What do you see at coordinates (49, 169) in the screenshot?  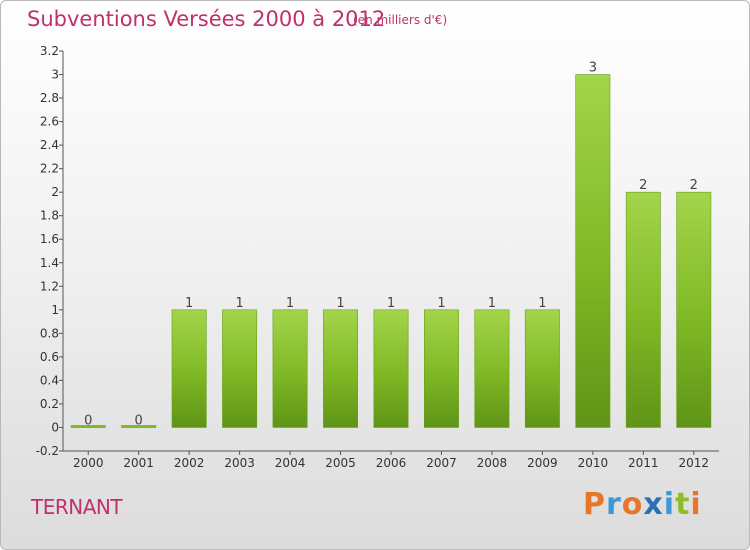 I see `y-tick-label: 2.2` at bounding box center [49, 169].